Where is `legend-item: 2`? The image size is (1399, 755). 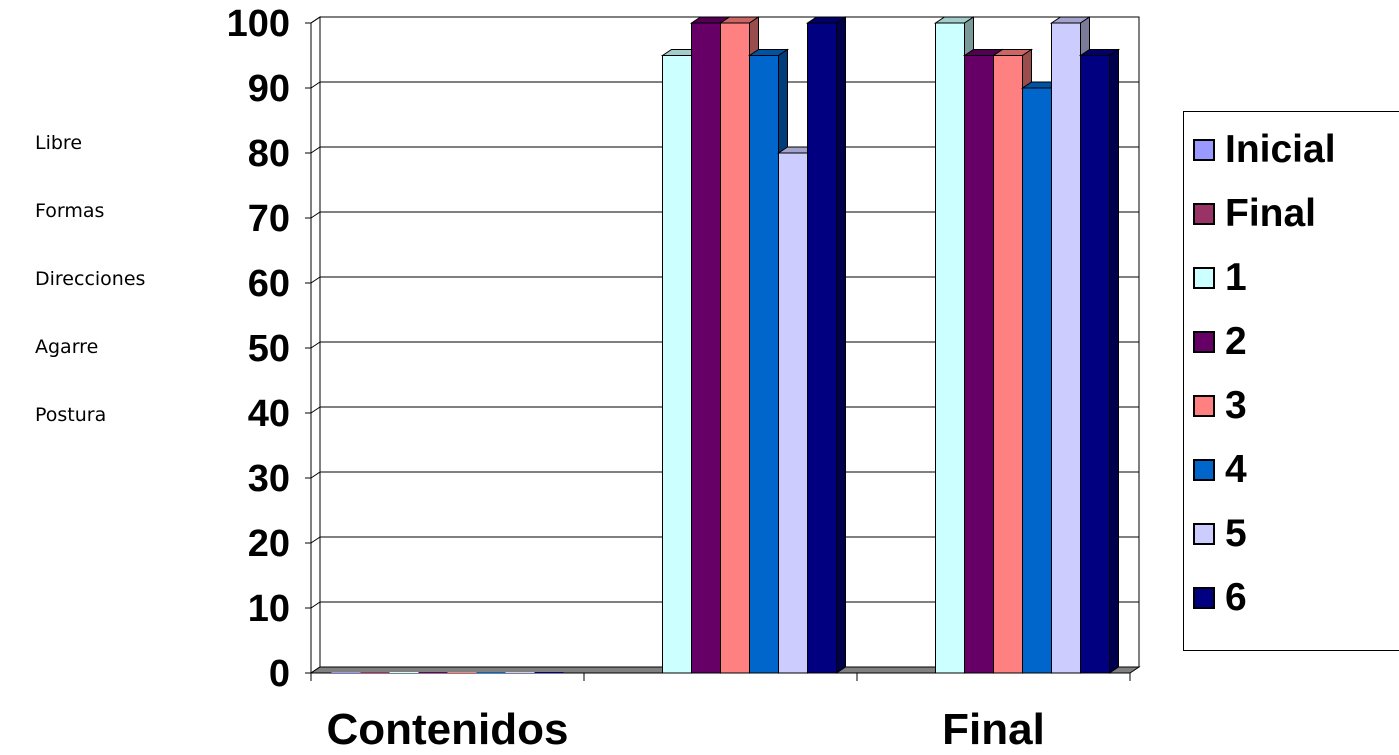 legend-item: 2 is located at coordinates (1220, 342).